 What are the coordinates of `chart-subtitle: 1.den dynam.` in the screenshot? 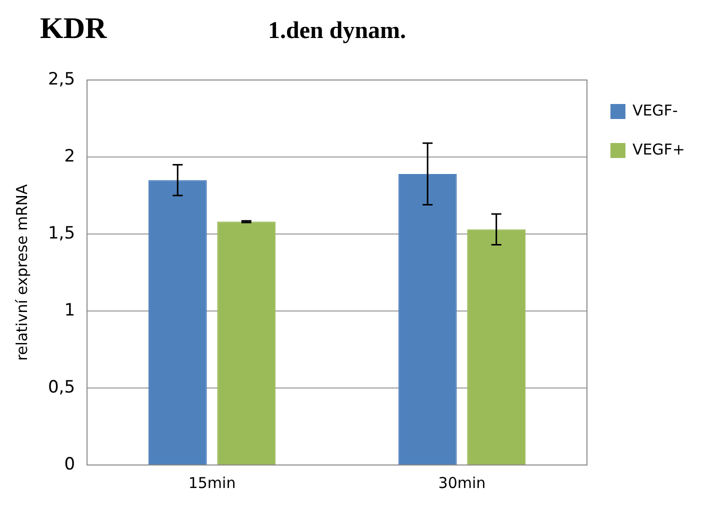 It's located at (337, 31).